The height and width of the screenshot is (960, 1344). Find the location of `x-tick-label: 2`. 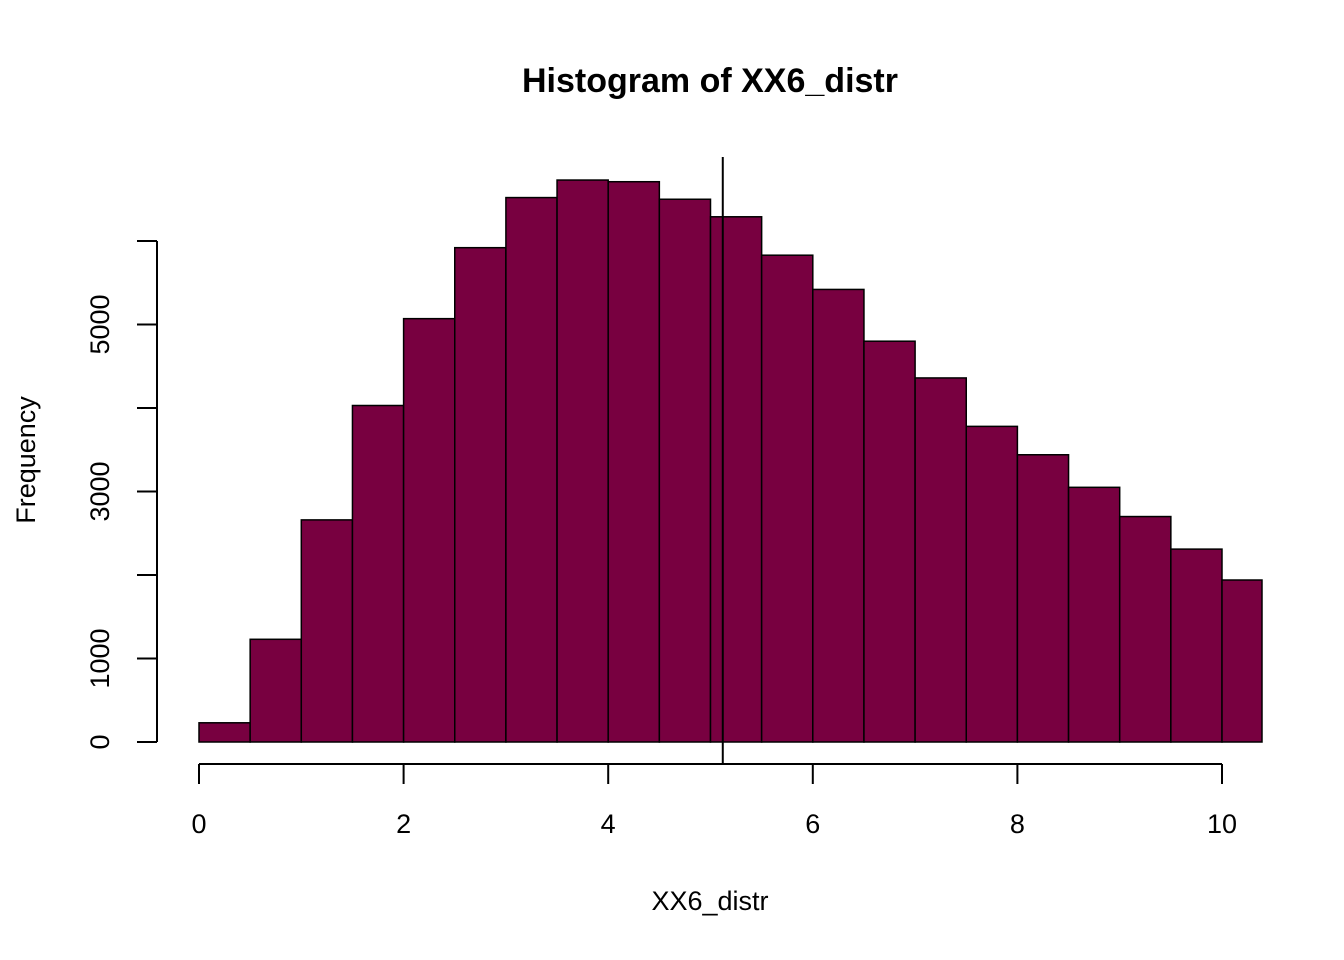

x-tick-label: 2 is located at coordinates (403, 824).